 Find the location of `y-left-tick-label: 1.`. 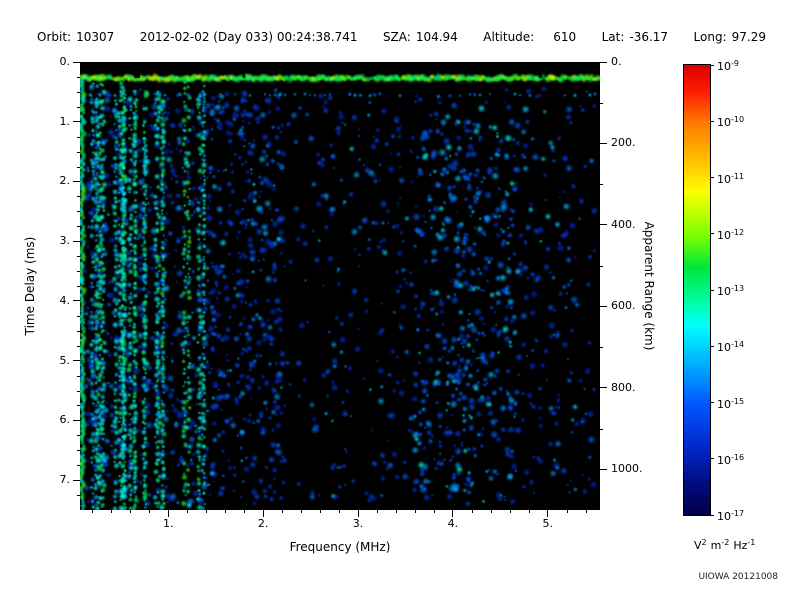

y-left-tick-label: 1. is located at coordinates (65, 121).